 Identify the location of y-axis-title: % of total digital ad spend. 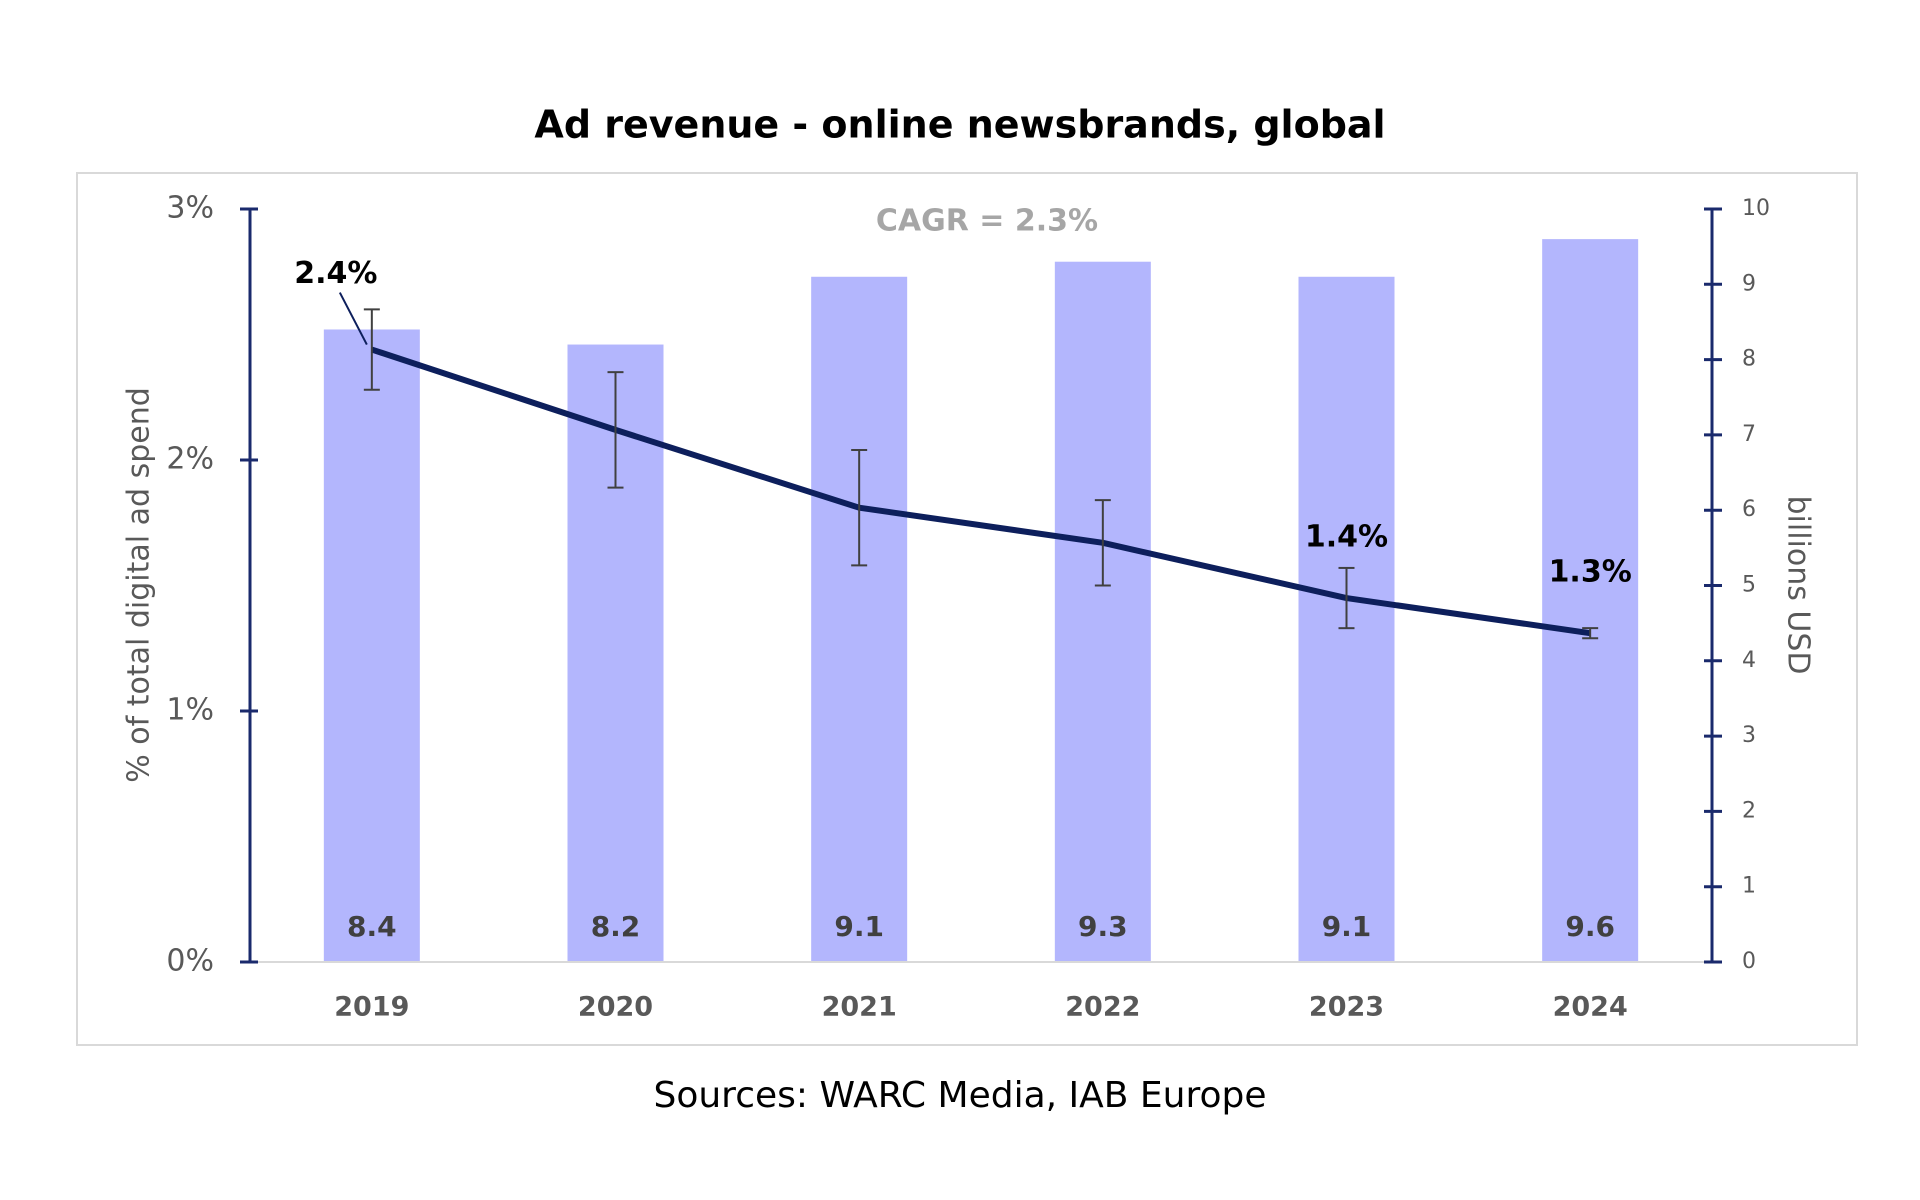
(139, 585).